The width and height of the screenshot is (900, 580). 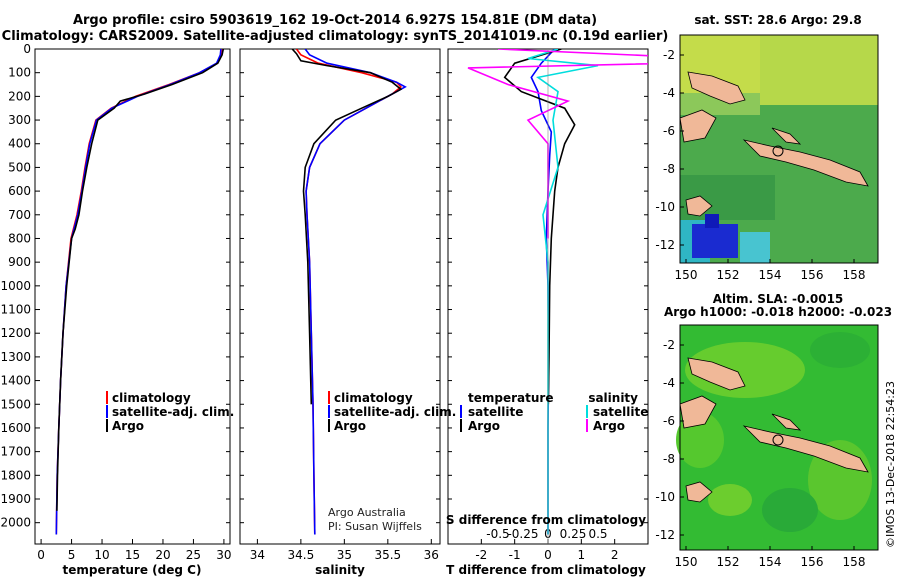 I want to click on depth-tick-label: 1300, so click(x=15, y=357).